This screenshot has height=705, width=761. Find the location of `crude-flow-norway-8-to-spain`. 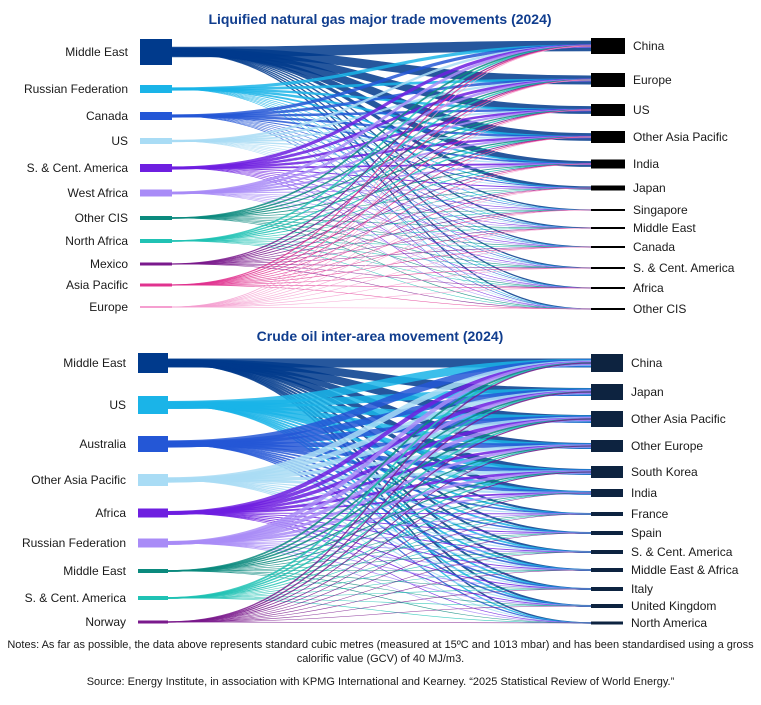

crude-flow-norway-8-to-spain is located at coordinates (379, 577).